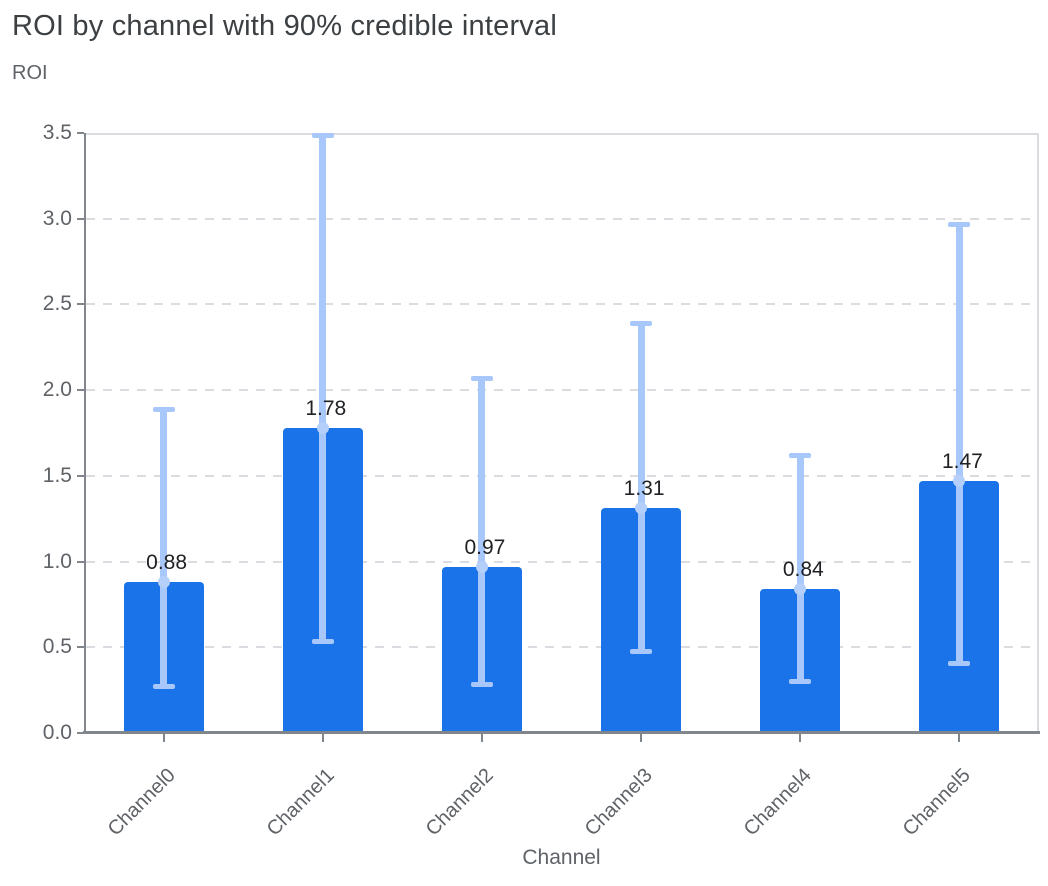 The height and width of the screenshot is (886, 1048). I want to click on x-tick-label-Channel2: Channel2, so click(459, 802).